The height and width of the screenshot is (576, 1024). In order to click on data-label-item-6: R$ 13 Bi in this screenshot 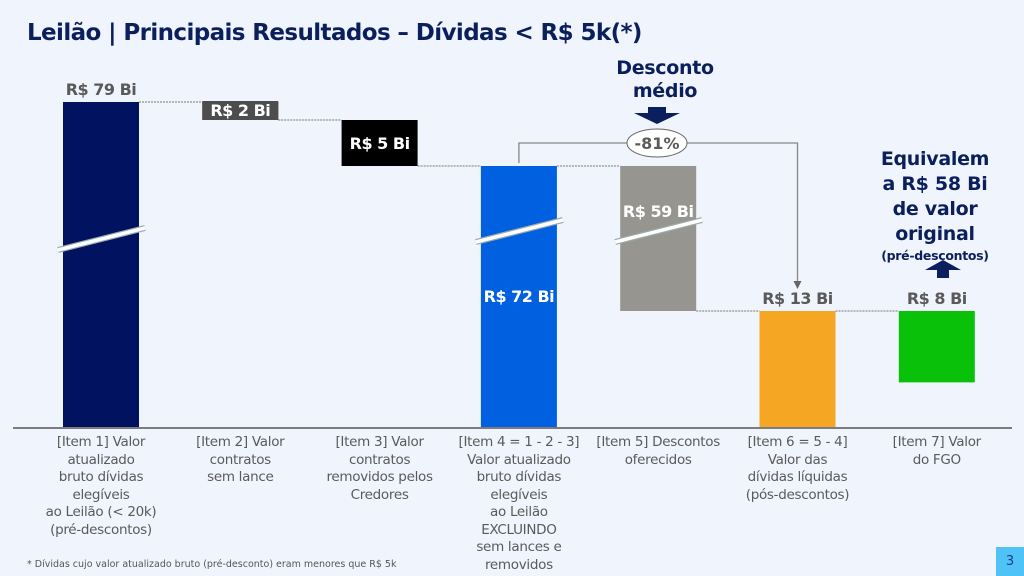, I will do `click(797, 298)`.